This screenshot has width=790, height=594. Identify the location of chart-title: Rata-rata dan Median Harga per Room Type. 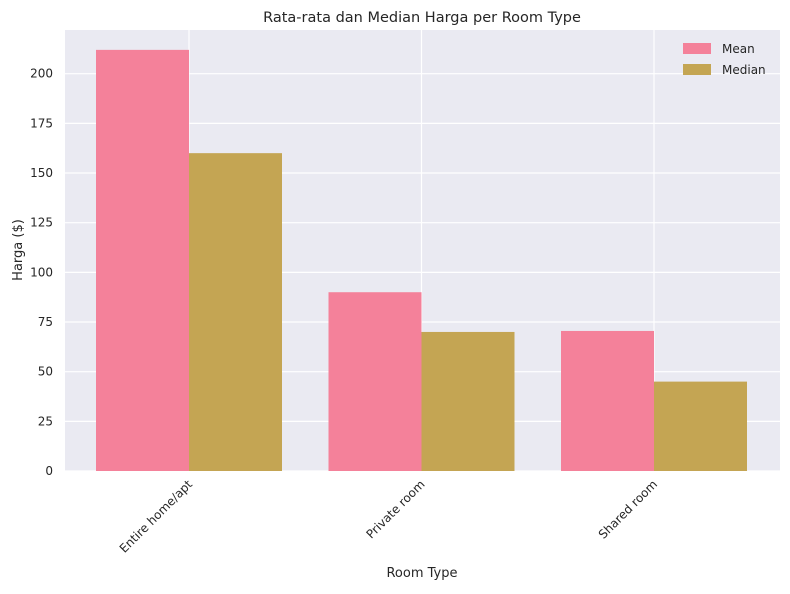
(422, 18).